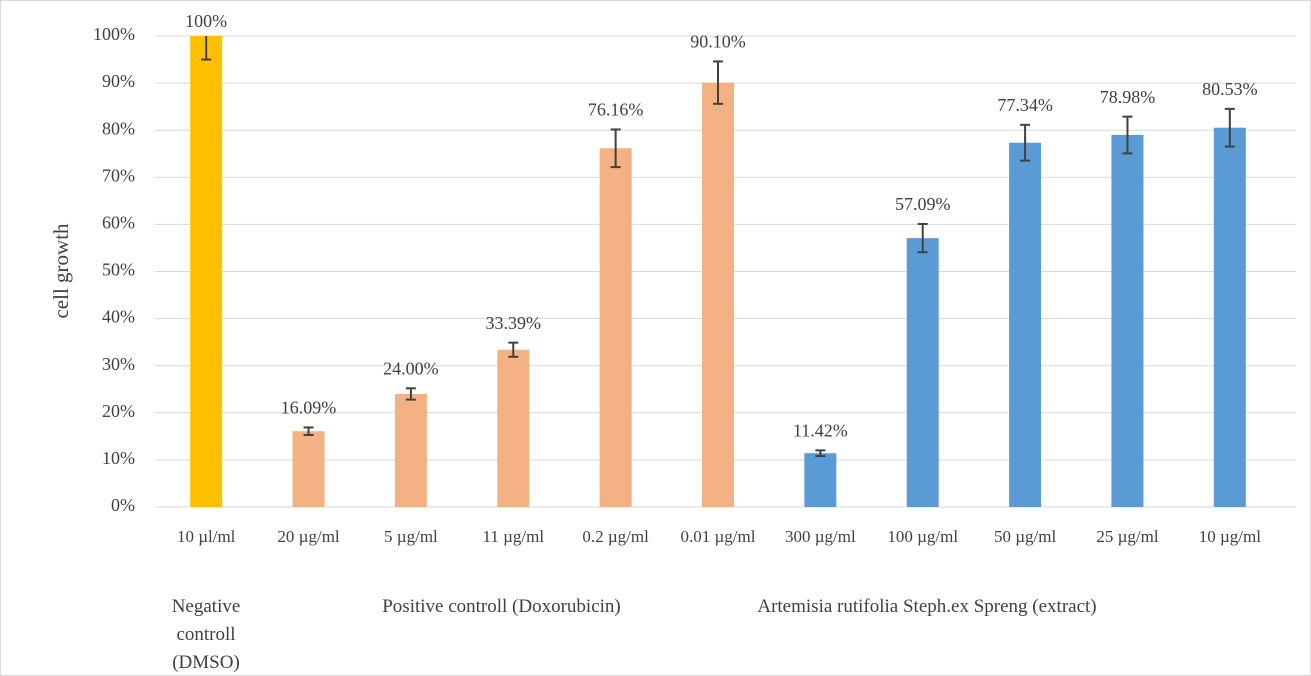  Describe the element at coordinates (1128, 97) in the screenshot. I see `data-label: 78.98%` at that location.